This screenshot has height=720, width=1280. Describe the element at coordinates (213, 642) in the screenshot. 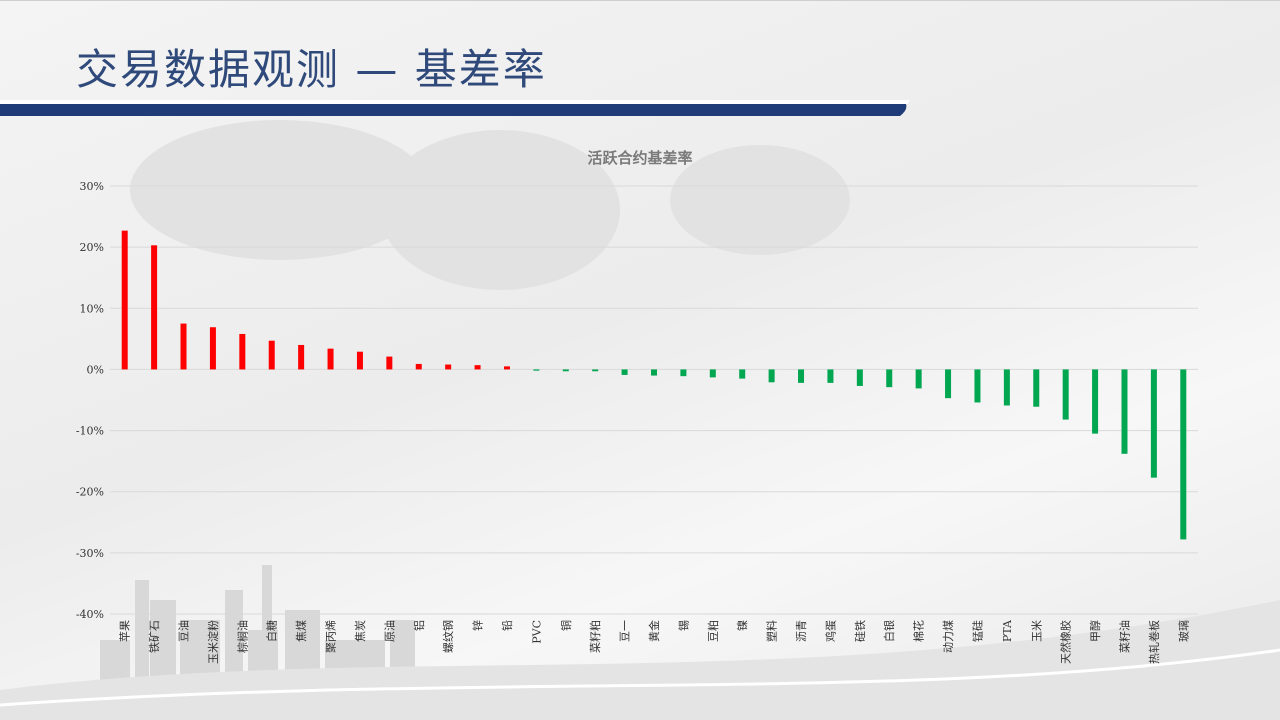

I see `category-label: 玉米淀粉` at that location.